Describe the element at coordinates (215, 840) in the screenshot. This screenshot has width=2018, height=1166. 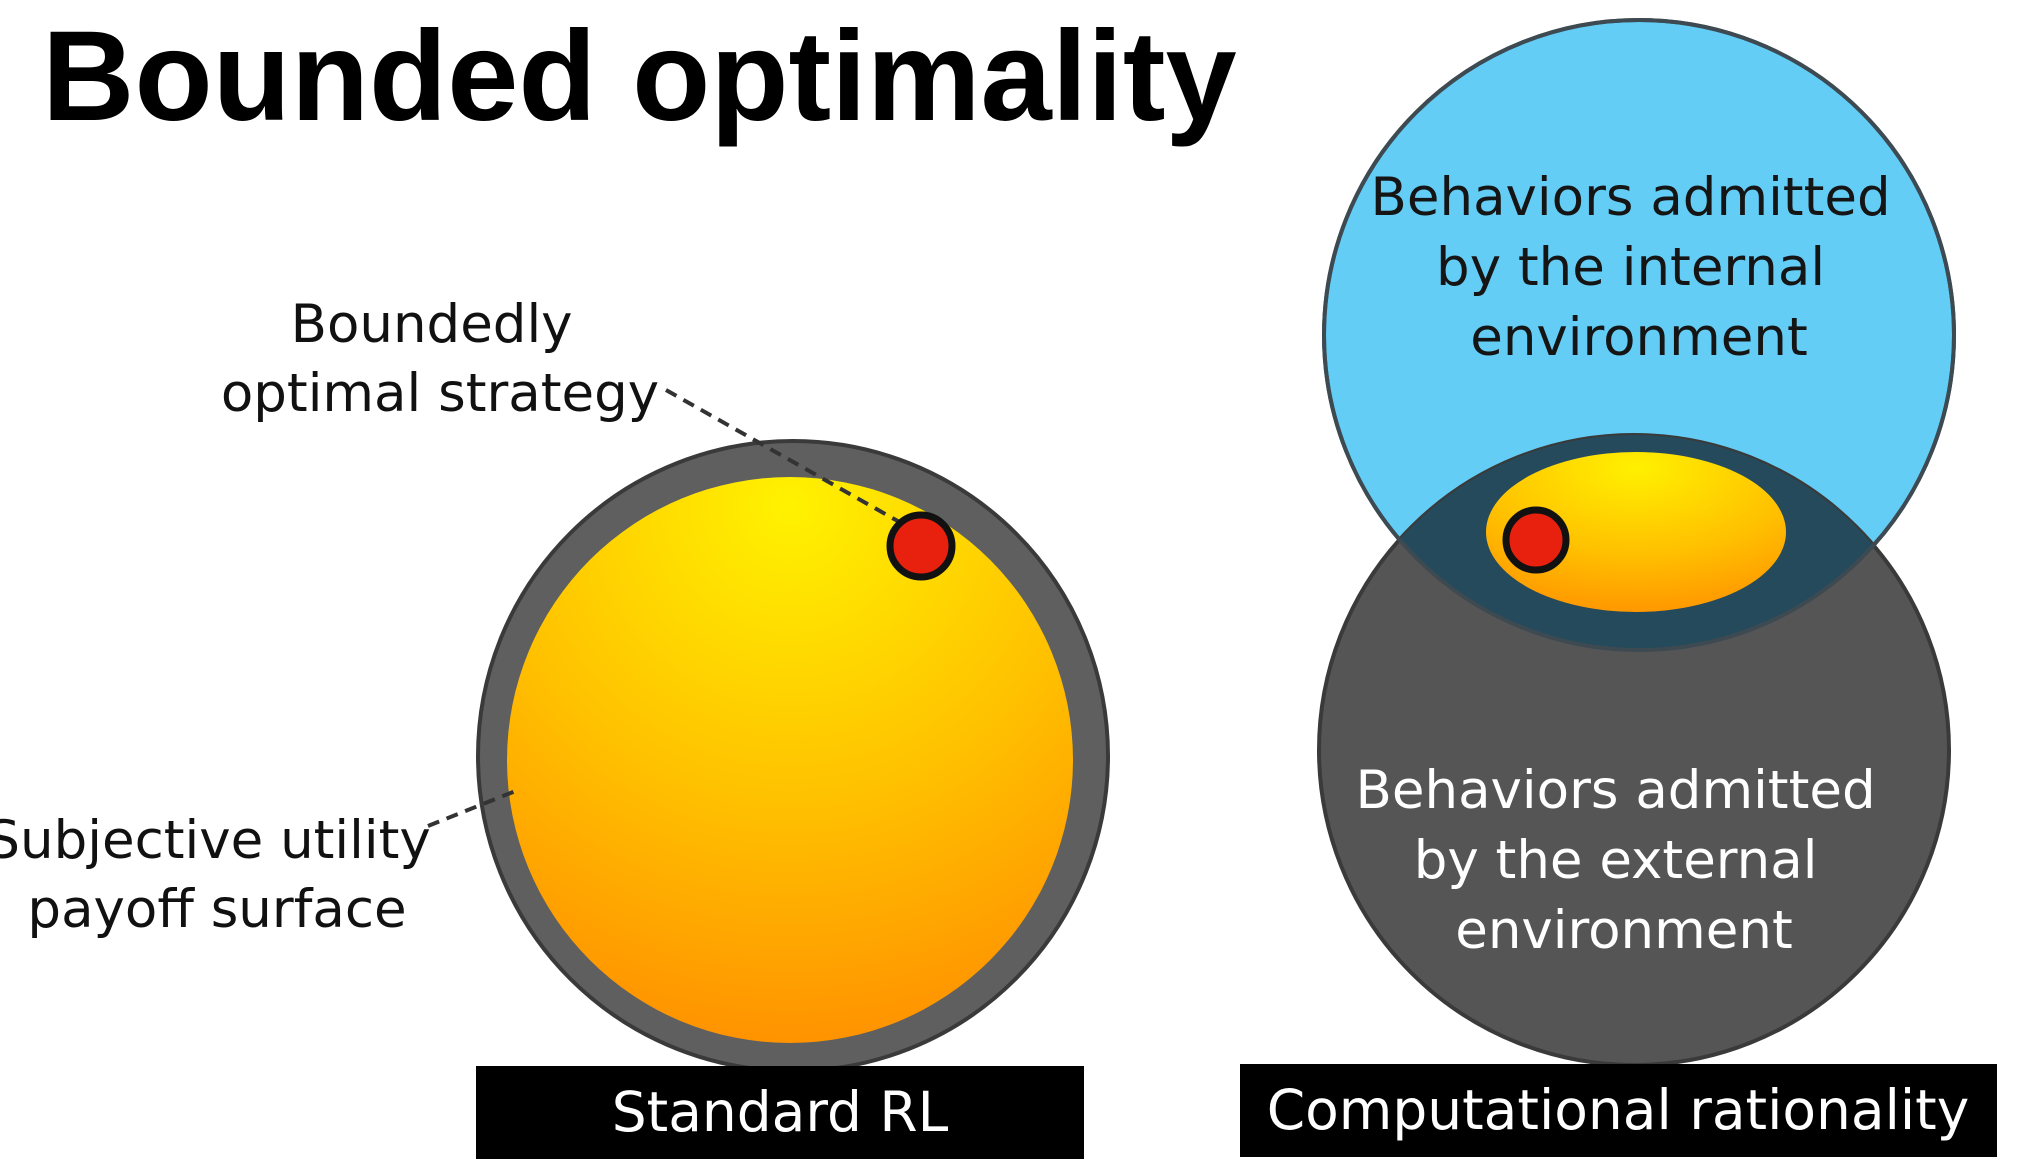
I see `annotation-payoff-surface-line1: Subjective utility` at that location.